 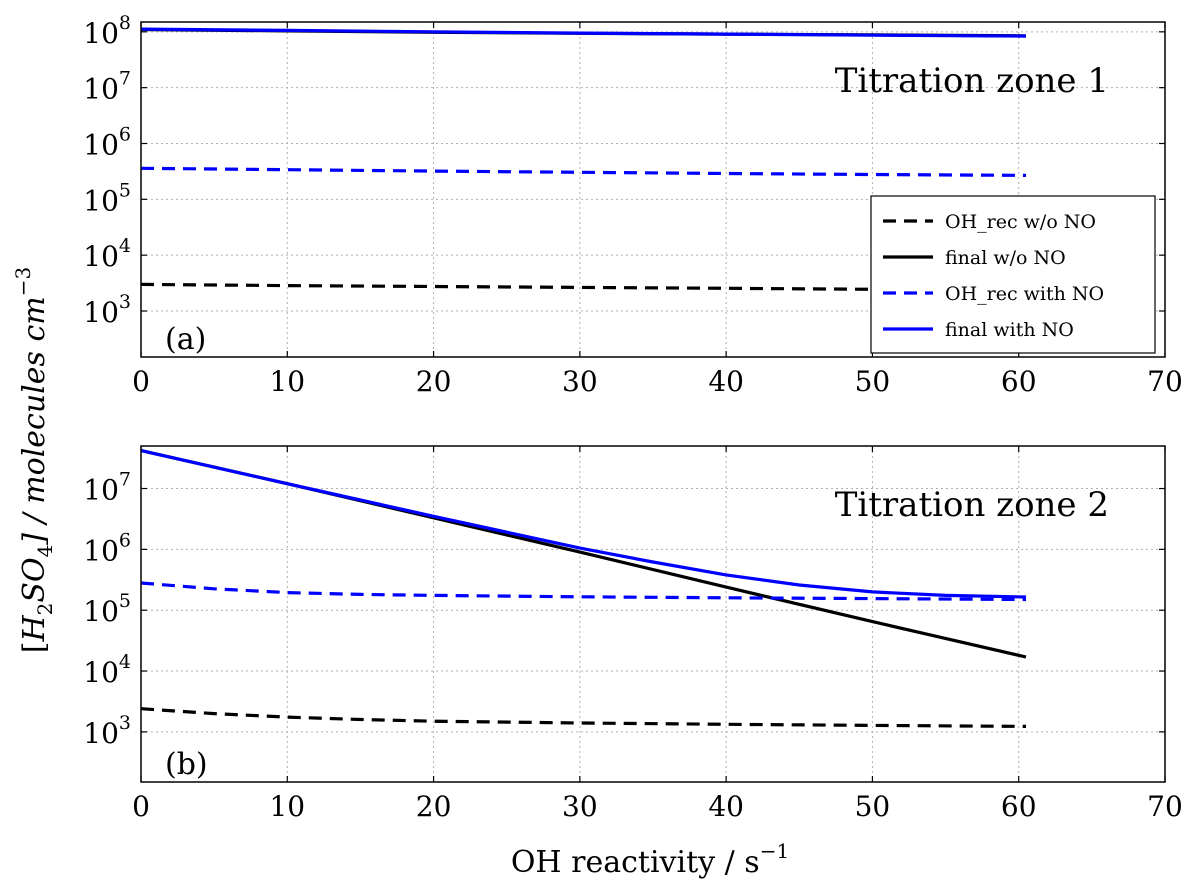 I want to click on ylabel-sub4: 4, so click(x=45, y=551).